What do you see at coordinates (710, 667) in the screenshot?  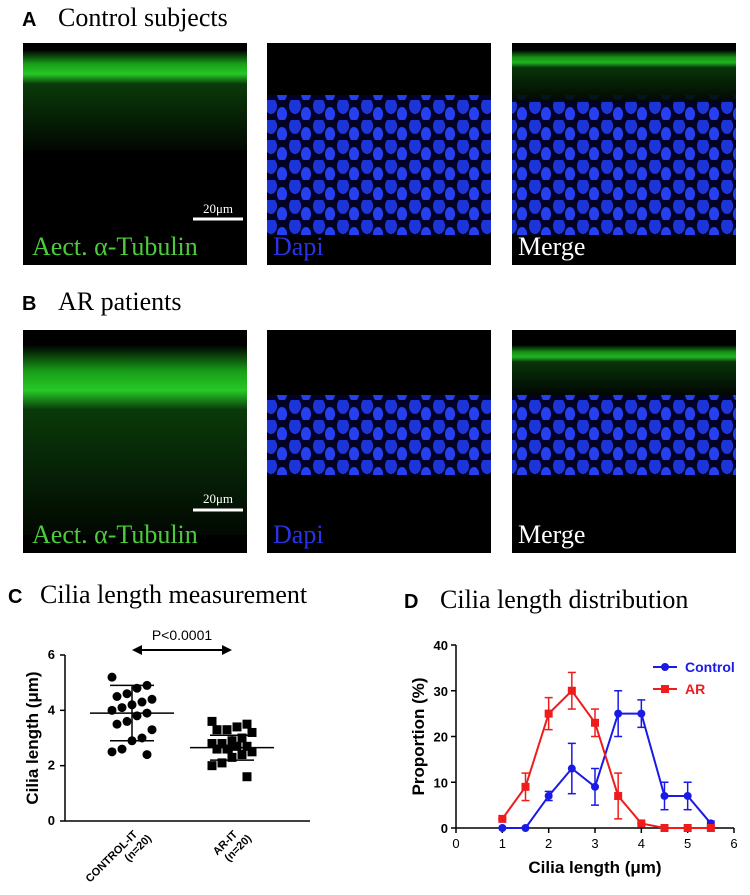 I see `legend-label: Control` at bounding box center [710, 667].